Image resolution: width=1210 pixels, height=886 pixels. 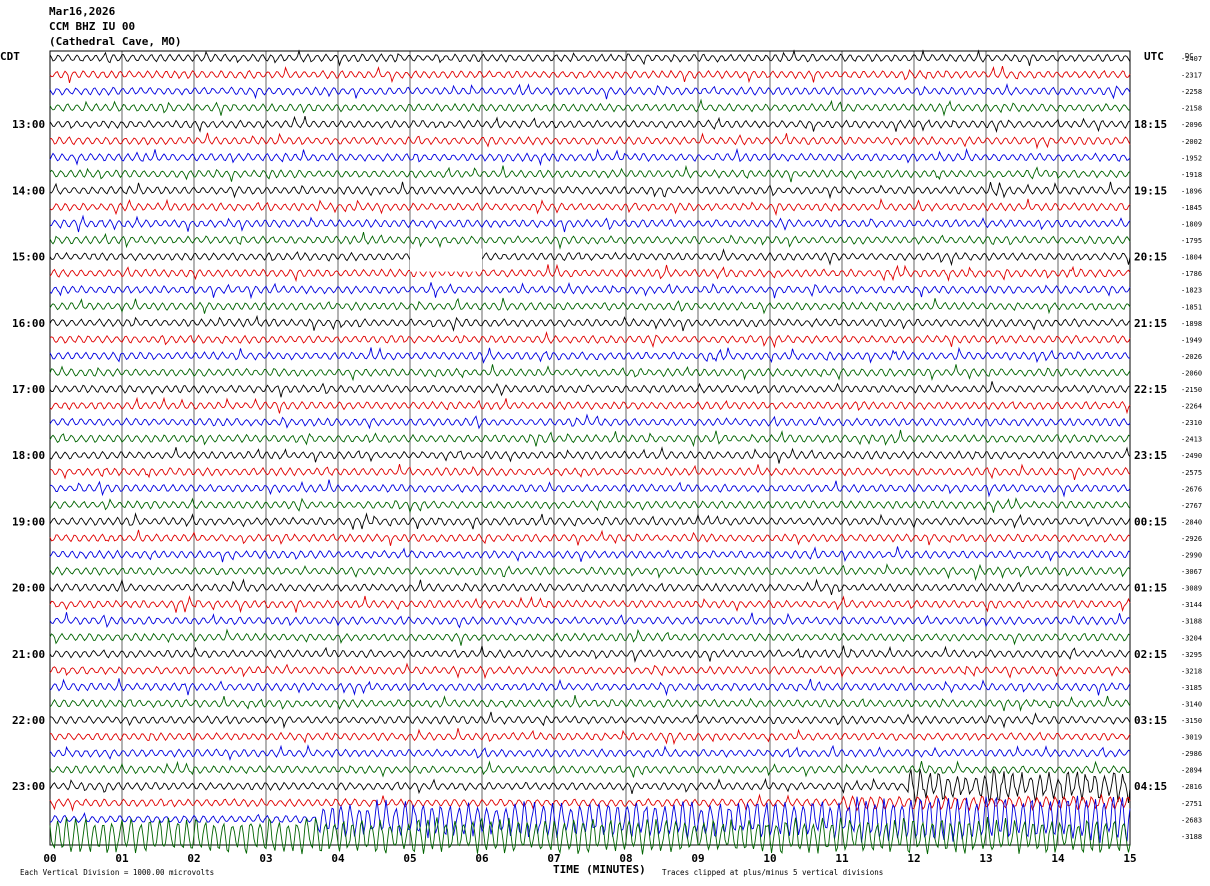 I want to click on utc-label-4: 22:15, so click(x=1150, y=389).